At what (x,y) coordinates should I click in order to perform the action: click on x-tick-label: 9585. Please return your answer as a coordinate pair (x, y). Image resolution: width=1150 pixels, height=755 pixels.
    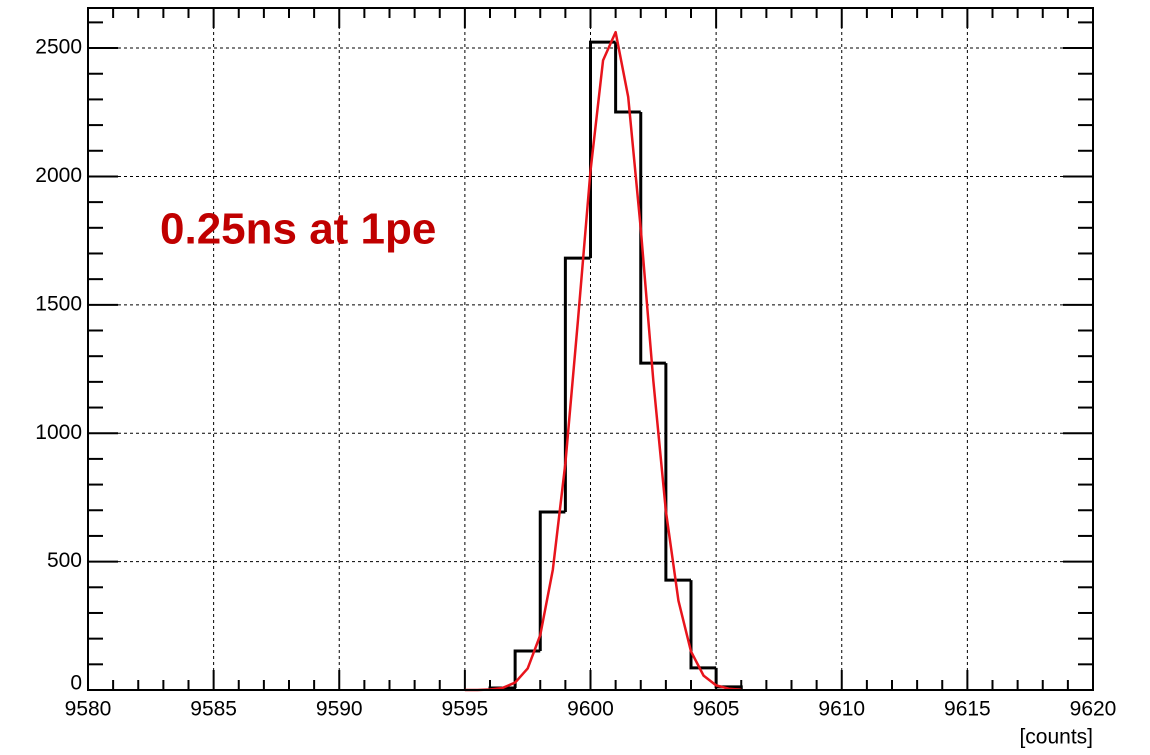
    Looking at the image, I should click on (213, 709).